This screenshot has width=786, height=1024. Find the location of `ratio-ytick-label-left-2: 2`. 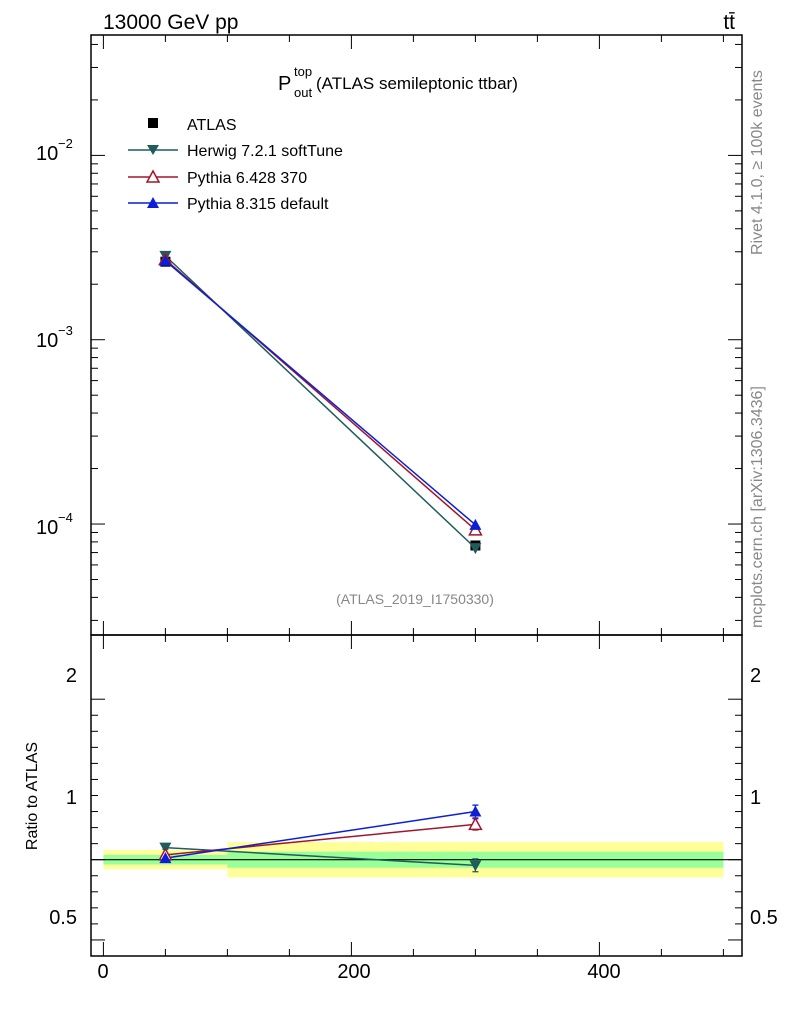

ratio-ytick-label-left-2: 2 is located at coordinates (71, 676).